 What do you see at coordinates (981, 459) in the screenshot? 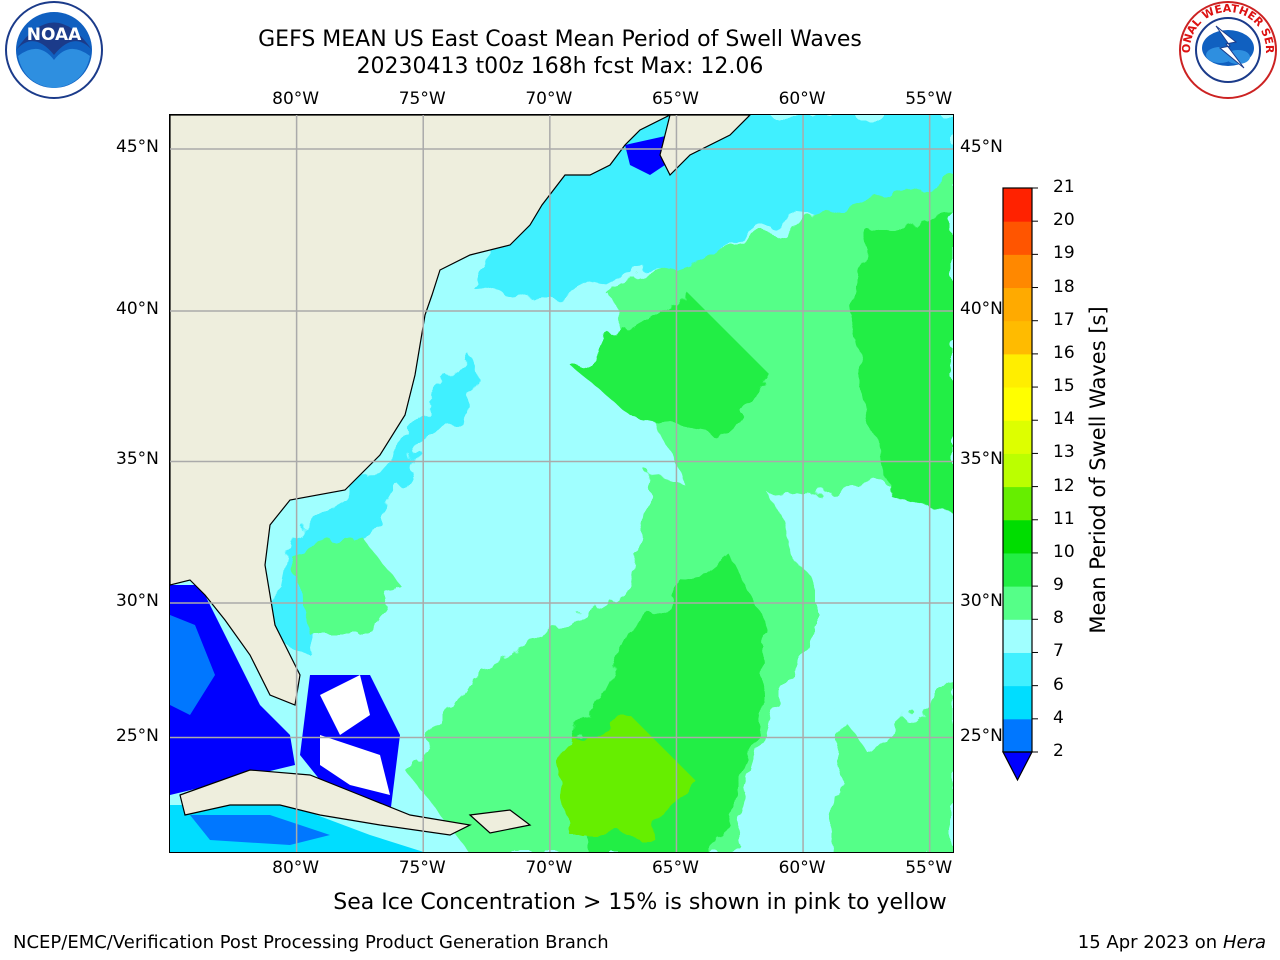
I see `lat-label-right: 35°N` at bounding box center [981, 459].